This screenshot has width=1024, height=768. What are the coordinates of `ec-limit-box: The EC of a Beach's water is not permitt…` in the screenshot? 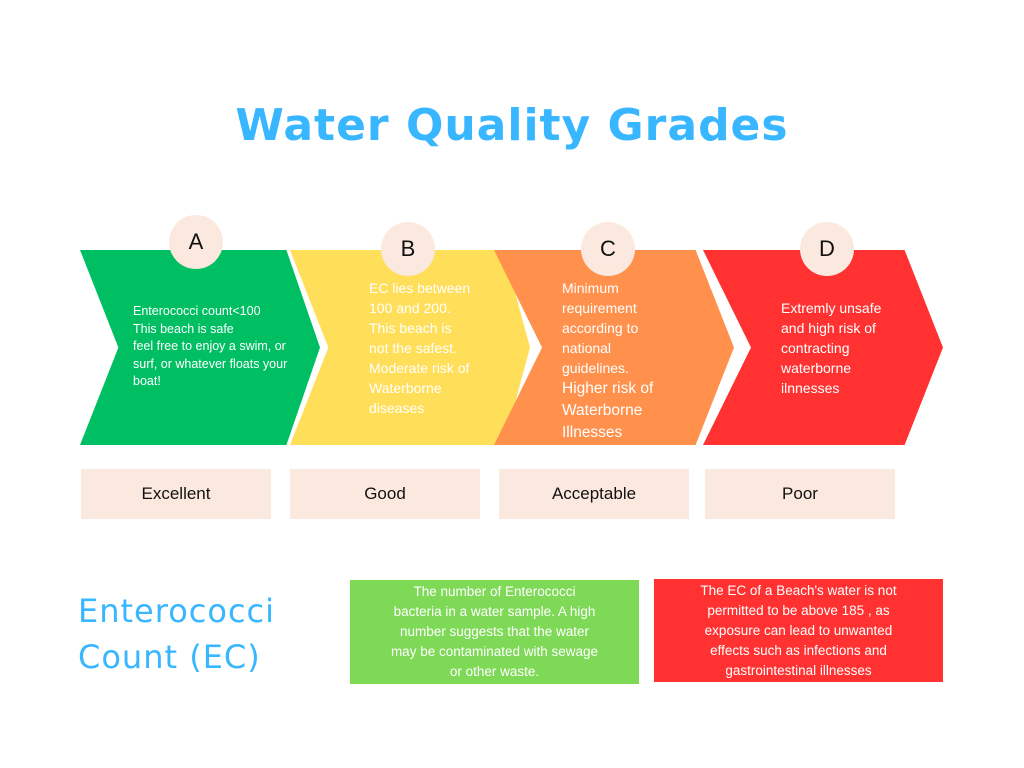 It's located at (798, 630).